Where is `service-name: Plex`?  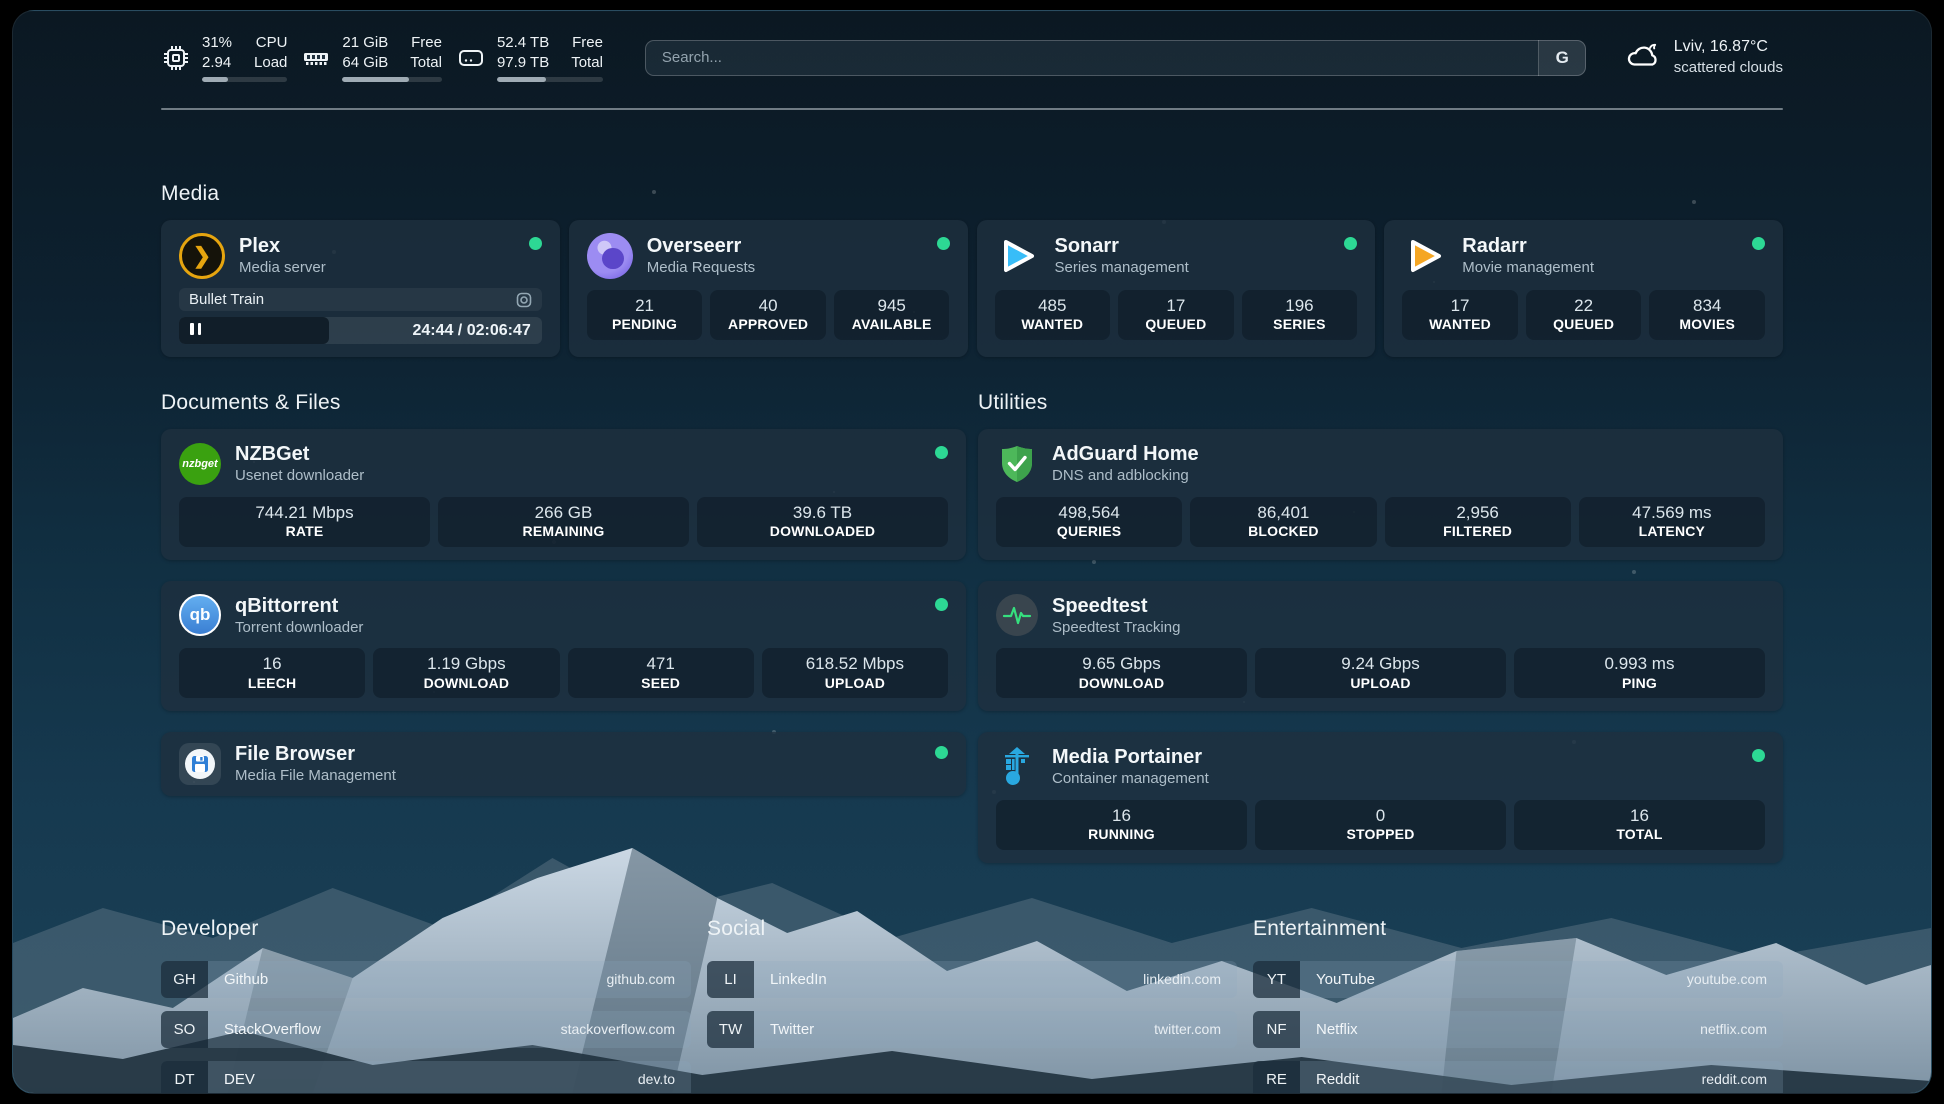 service-name: Plex is located at coordinates (260, 246).